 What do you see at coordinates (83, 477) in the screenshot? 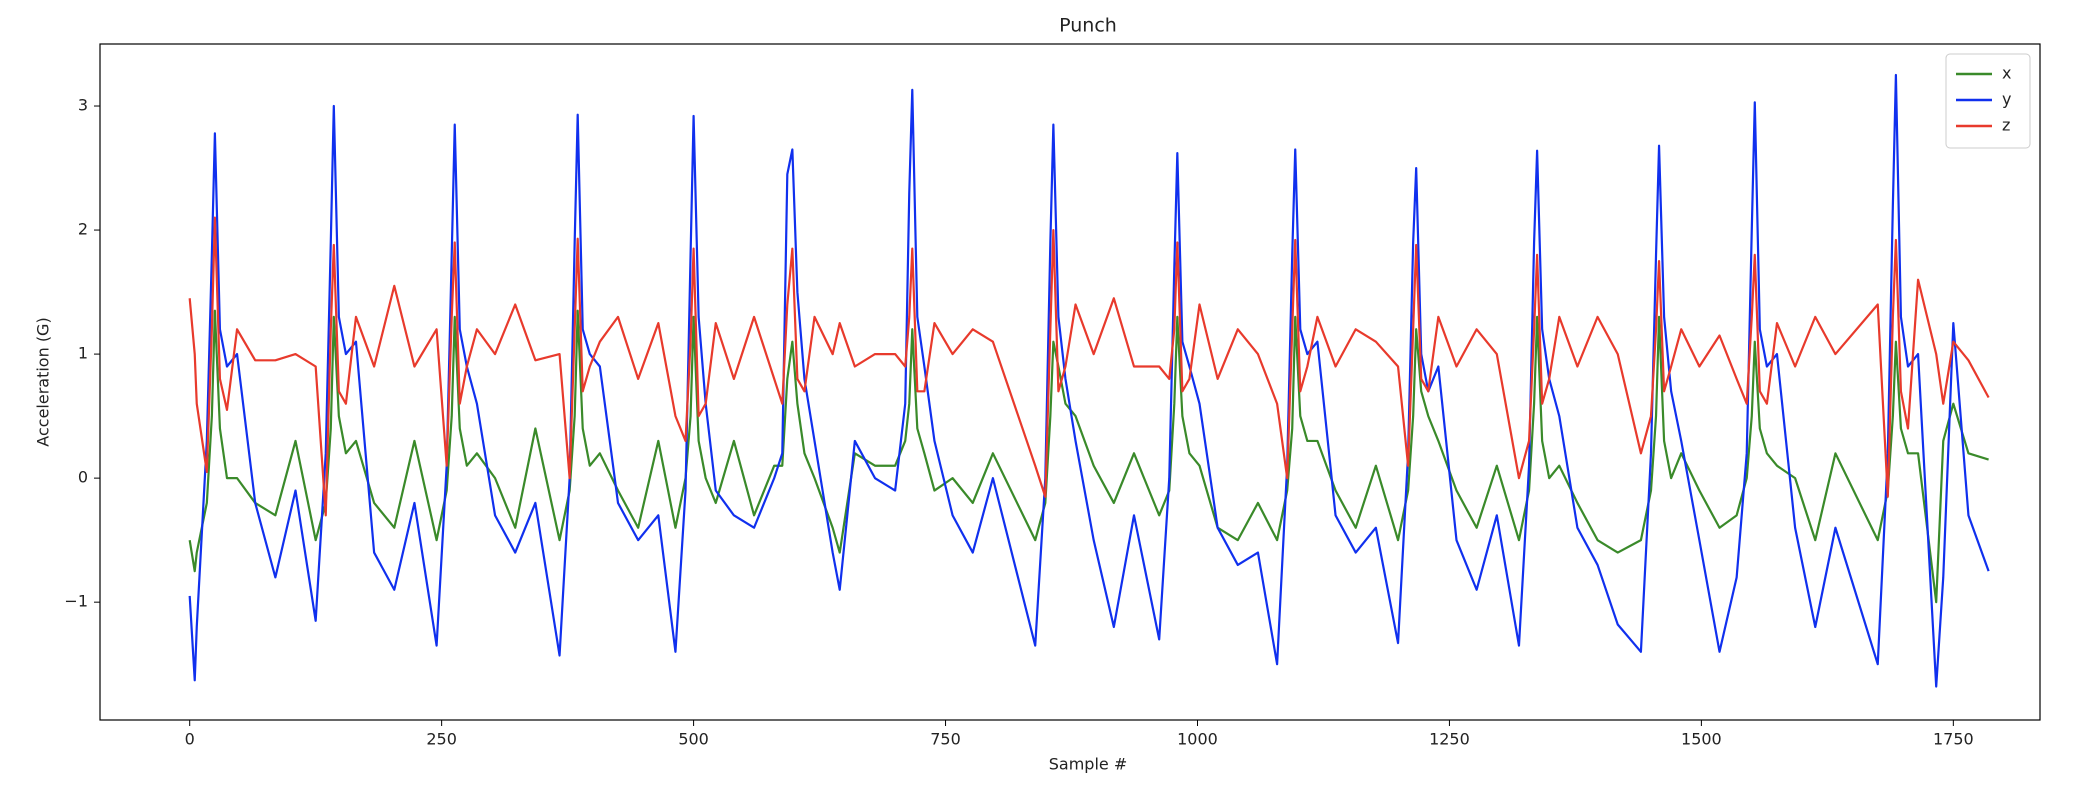
I see `y-tick-label: 0` at bounding box center [83, 477].